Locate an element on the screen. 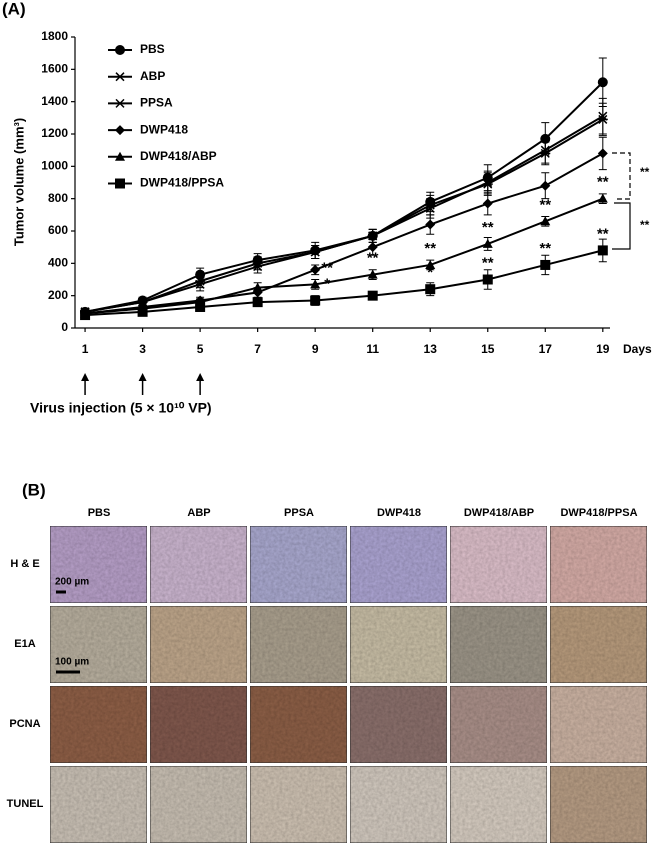 The image size is (655, 864). legend-label: DWP418 is located at coordinates (164, 129).